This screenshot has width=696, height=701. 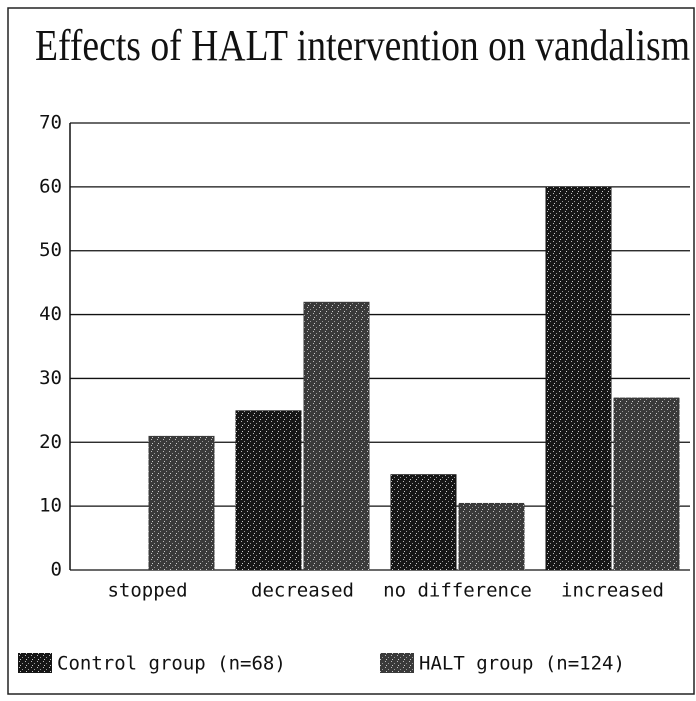 What do you see at coordinates (612, 591) in the screenshot?
I see `x-tick-label: increased` at bounding box center [612, 591].